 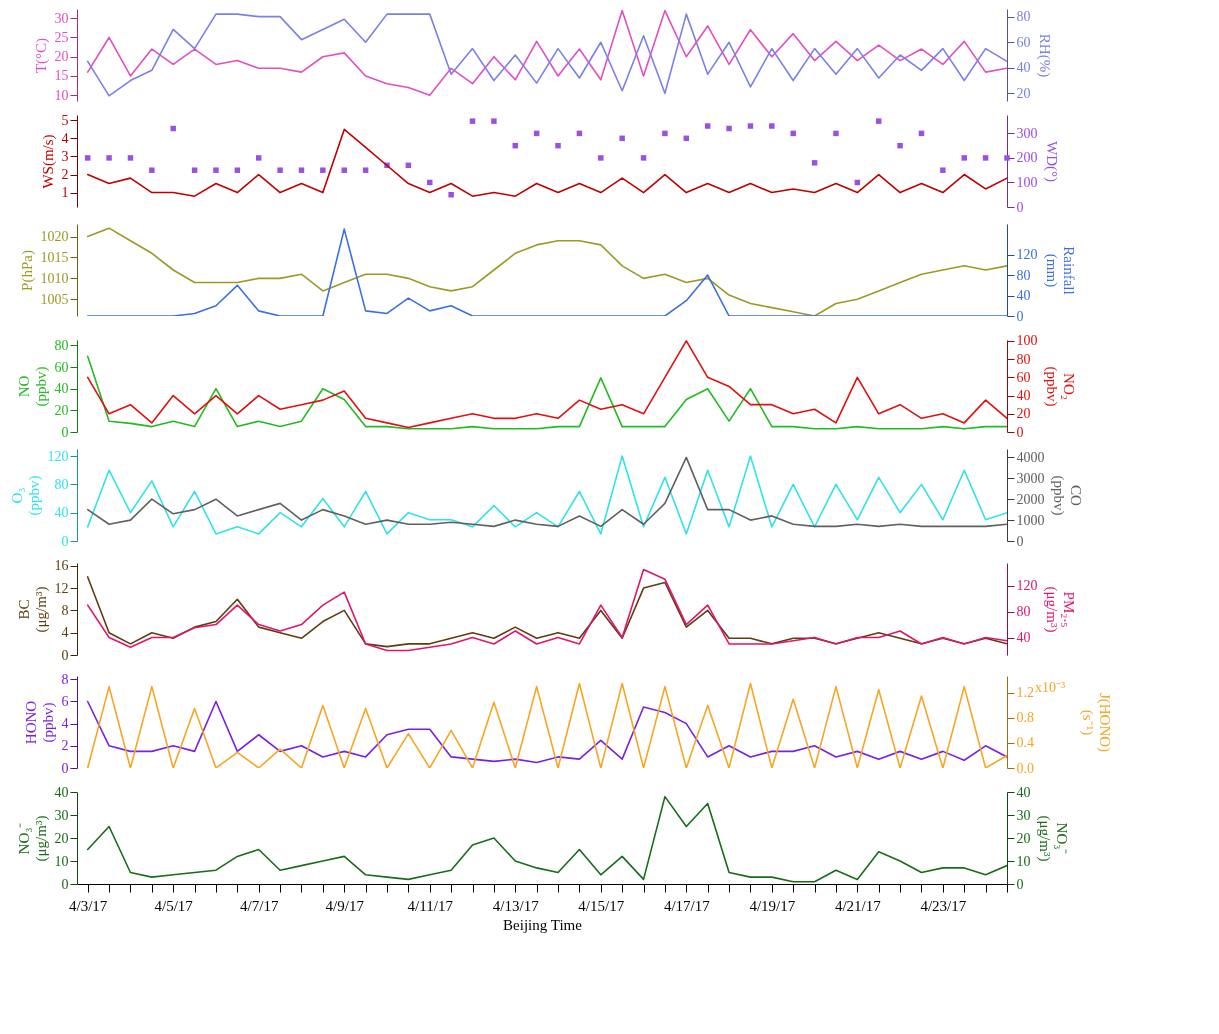 I want to click on text: x10⁻³, so click(x=1050, y=687).